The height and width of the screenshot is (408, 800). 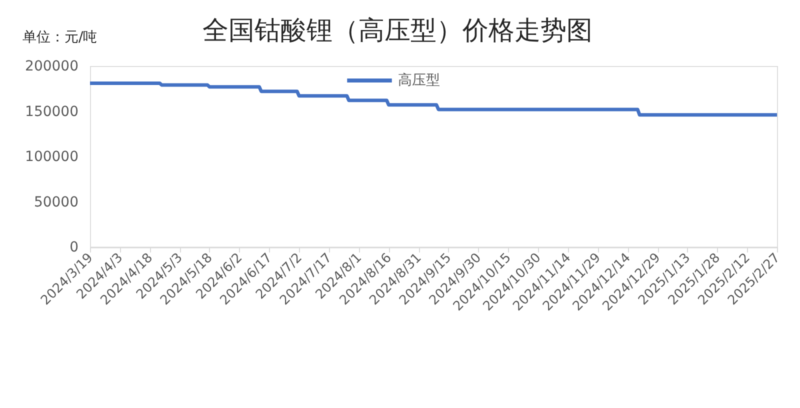 What do you see at coordinates (51, 66) in the screenshot?
I see `y-tick-label: 200000` at bounding box center [51, 66].